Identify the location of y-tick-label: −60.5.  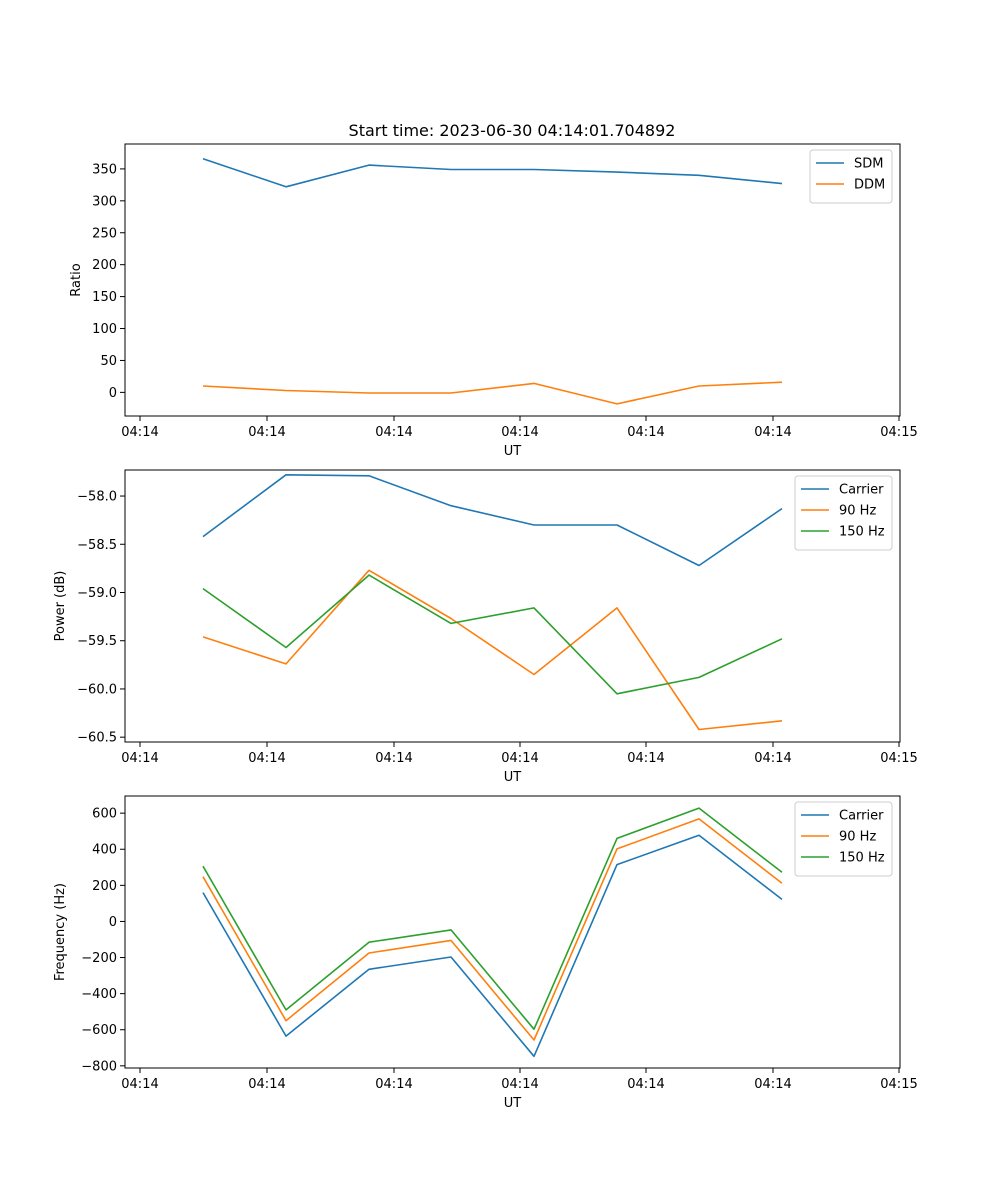
(97, 738).